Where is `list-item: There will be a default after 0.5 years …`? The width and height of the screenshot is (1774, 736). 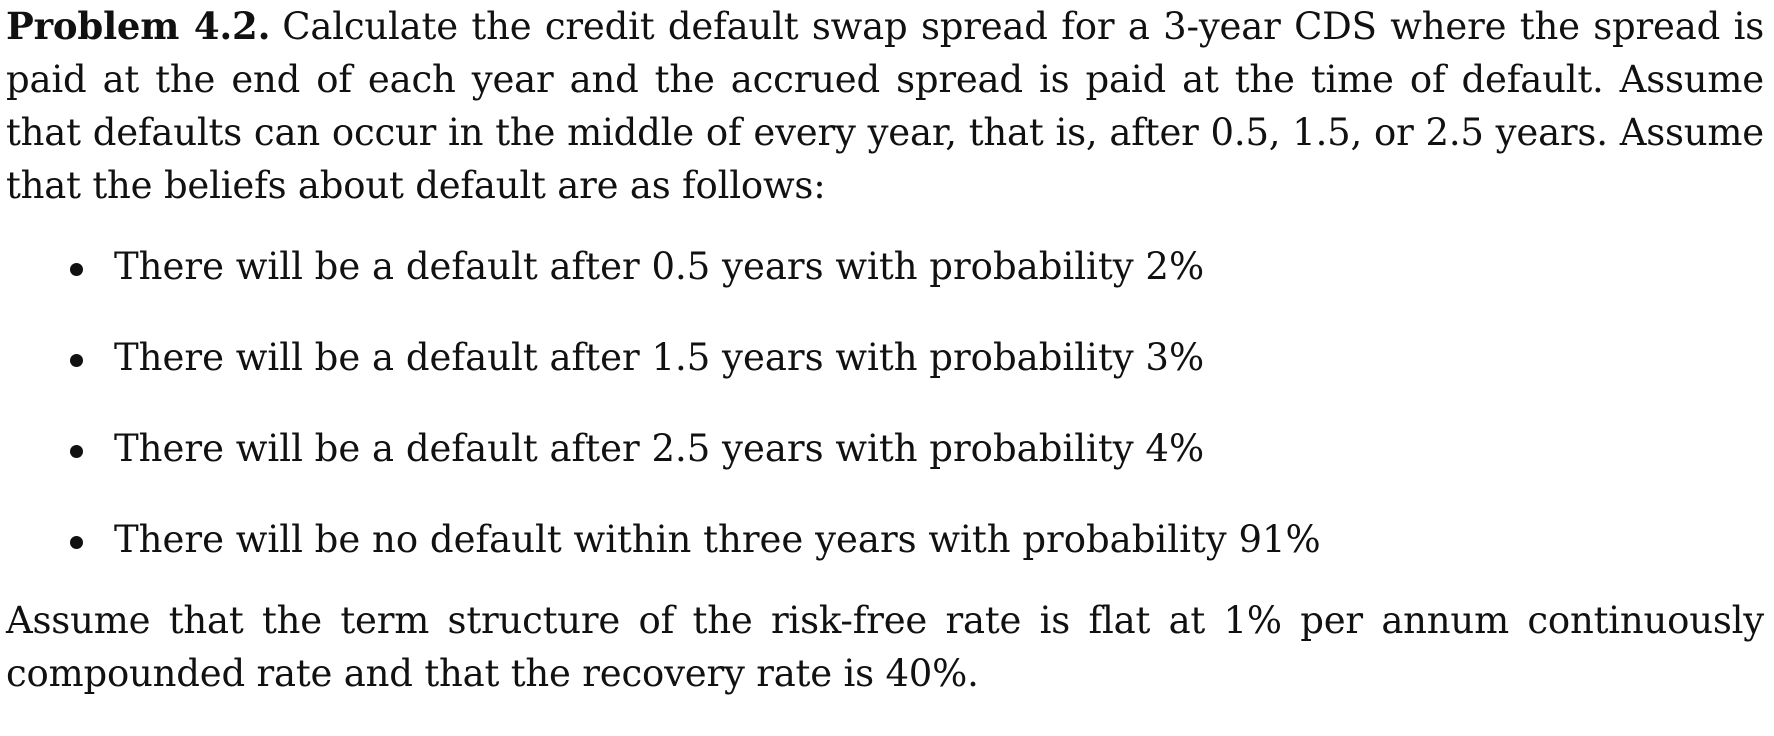
list-item: There will be a default after 0.5 years … is located at coordinates (885, 266).